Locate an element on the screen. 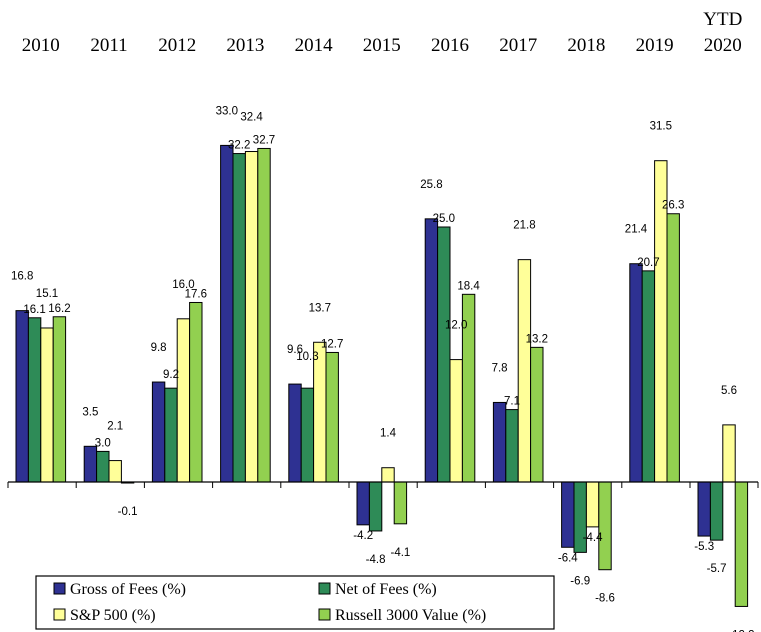 This screenshot has height=632, width=761. data-label: 32.7 is located at coordinates (264, 140).